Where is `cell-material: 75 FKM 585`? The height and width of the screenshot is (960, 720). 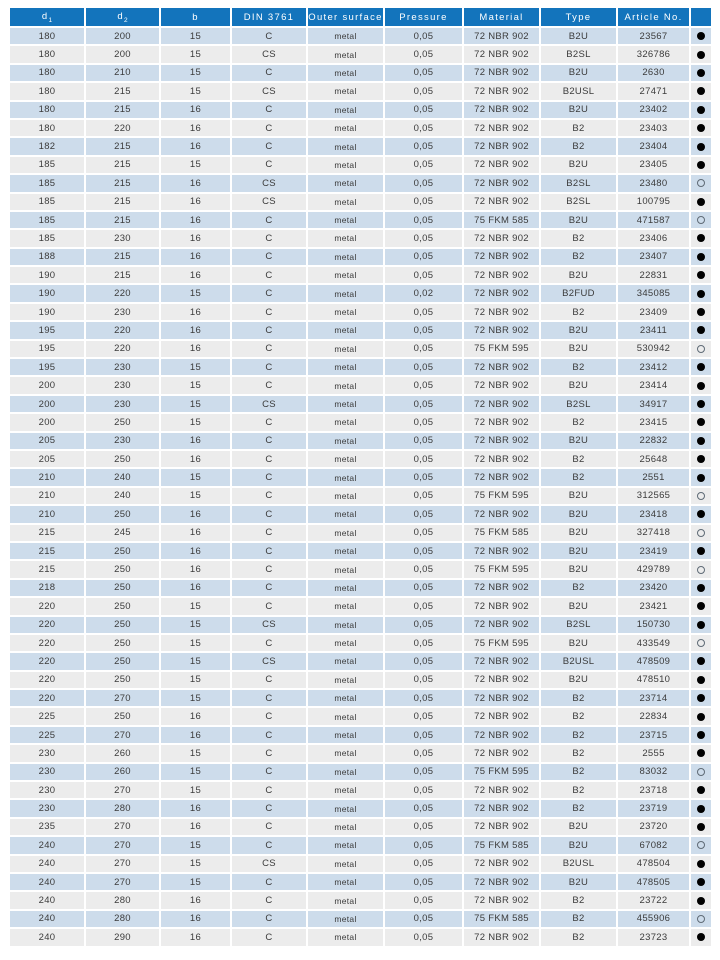 cell-material: 75 FKM 585 is located at coordinates (501, 919).